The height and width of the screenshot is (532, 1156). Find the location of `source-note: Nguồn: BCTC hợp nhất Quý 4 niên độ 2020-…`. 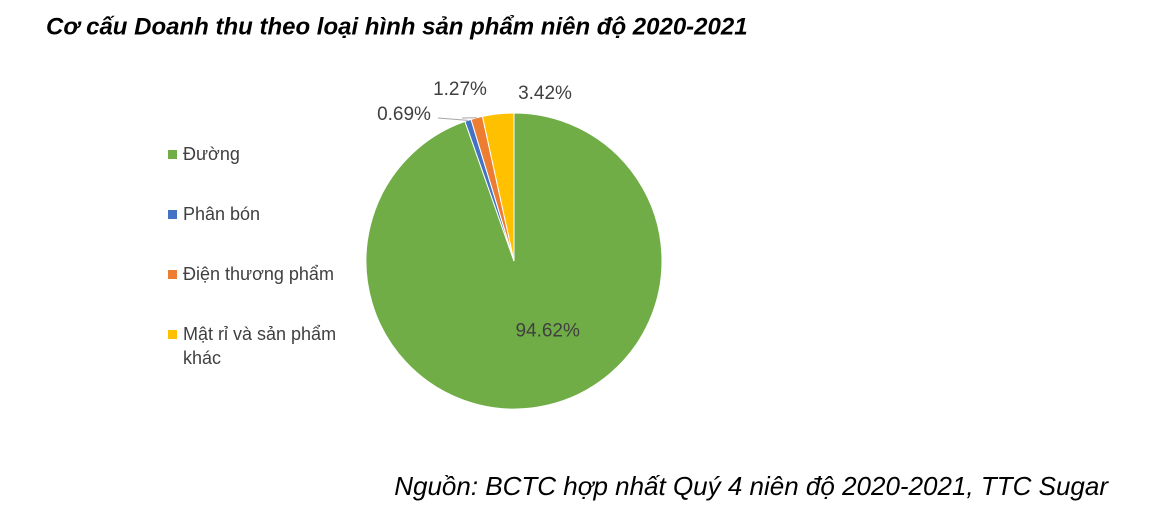

source-note: Nguồn: BCTC hợp nhất Quý 4 niên độ 2020-… is located at coordinates (751, 486).